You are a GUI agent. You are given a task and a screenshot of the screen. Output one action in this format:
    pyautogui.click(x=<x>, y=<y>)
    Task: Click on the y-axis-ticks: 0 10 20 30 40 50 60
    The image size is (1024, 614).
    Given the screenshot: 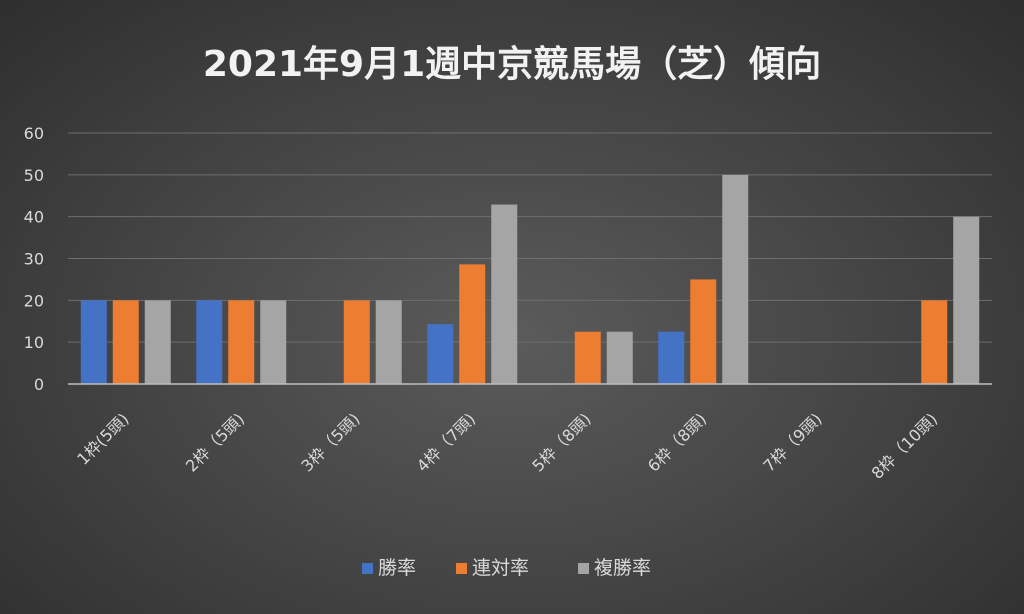 What is the action you would take?
    pyautogui.click(x=34, y=259)
    